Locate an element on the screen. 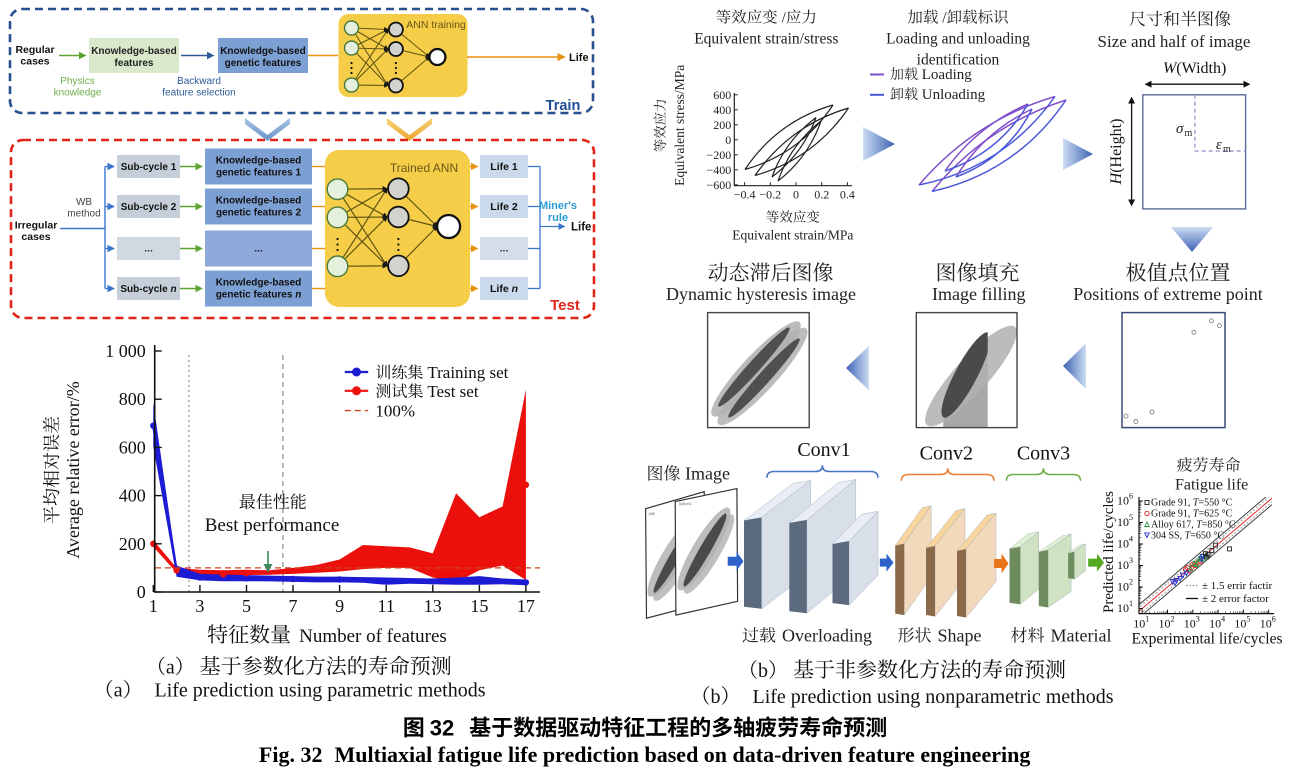  svg-text: Number of features is located at coordinates (373, 636).